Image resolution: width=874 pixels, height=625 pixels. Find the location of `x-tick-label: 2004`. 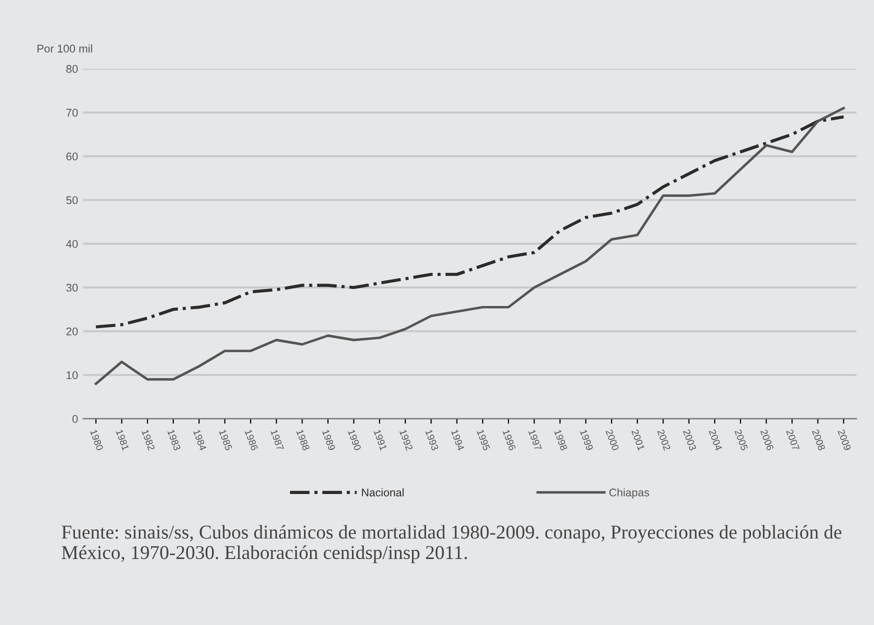

x-tick-label: 2004 is located at coordinates (715, 440).